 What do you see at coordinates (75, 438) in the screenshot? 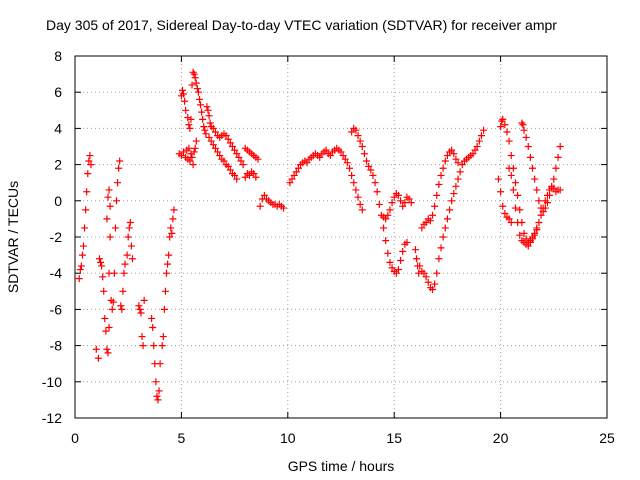
I see `x-tick-label: 0` at bounding box center [75, 438].